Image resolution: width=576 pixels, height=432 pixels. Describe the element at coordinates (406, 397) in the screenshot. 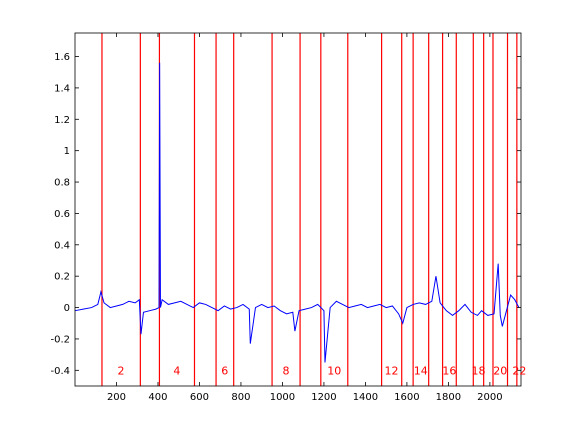

I see `x-tick-label: 1600` at that location.